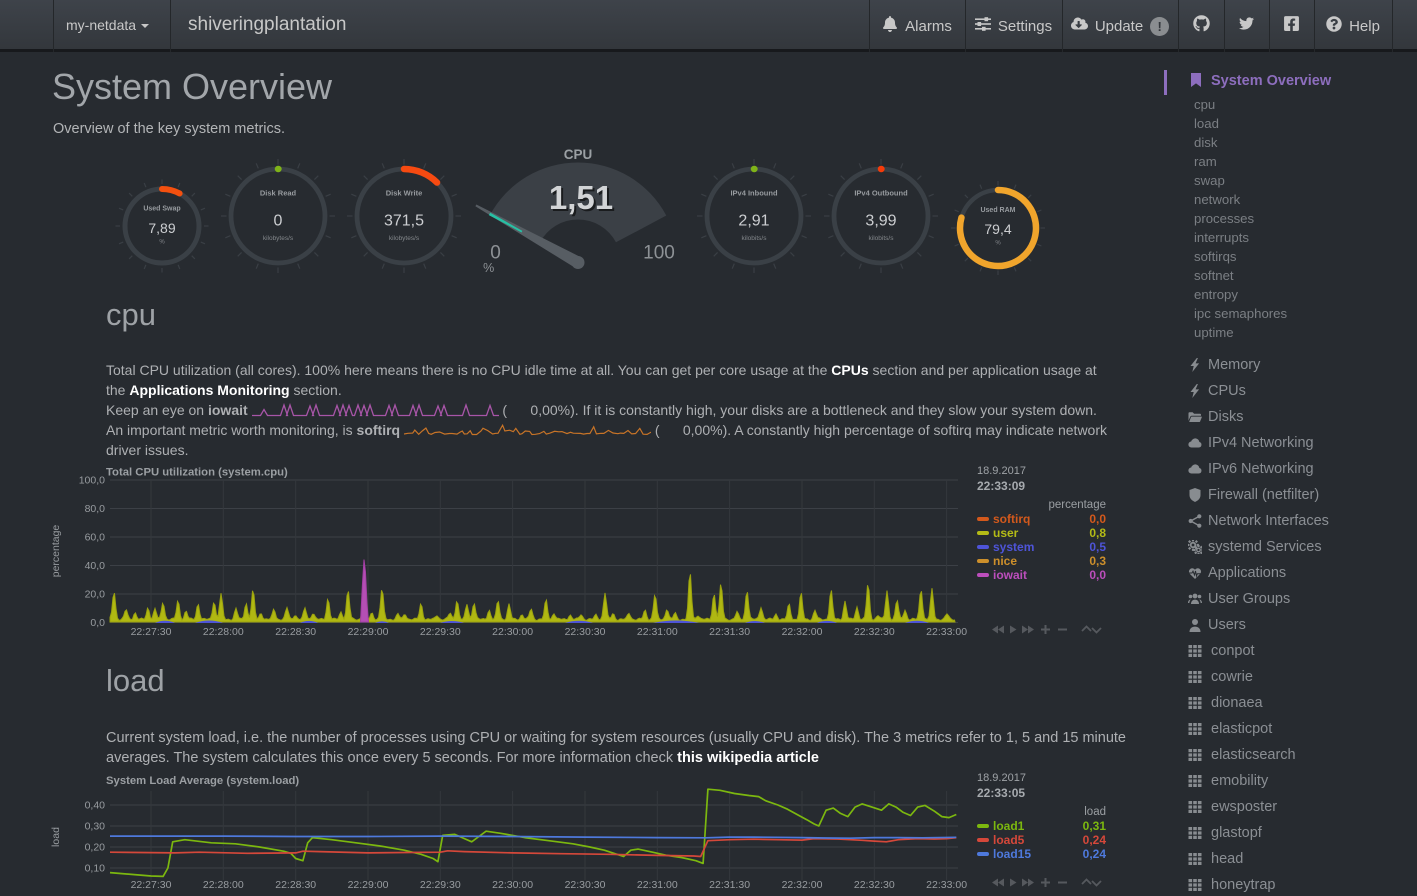 The width and height of the screenshot is (1417, 896). Describe the element at coordinates (95, 806) in the screenshot. I see `svg-text: 0,40` at that location.